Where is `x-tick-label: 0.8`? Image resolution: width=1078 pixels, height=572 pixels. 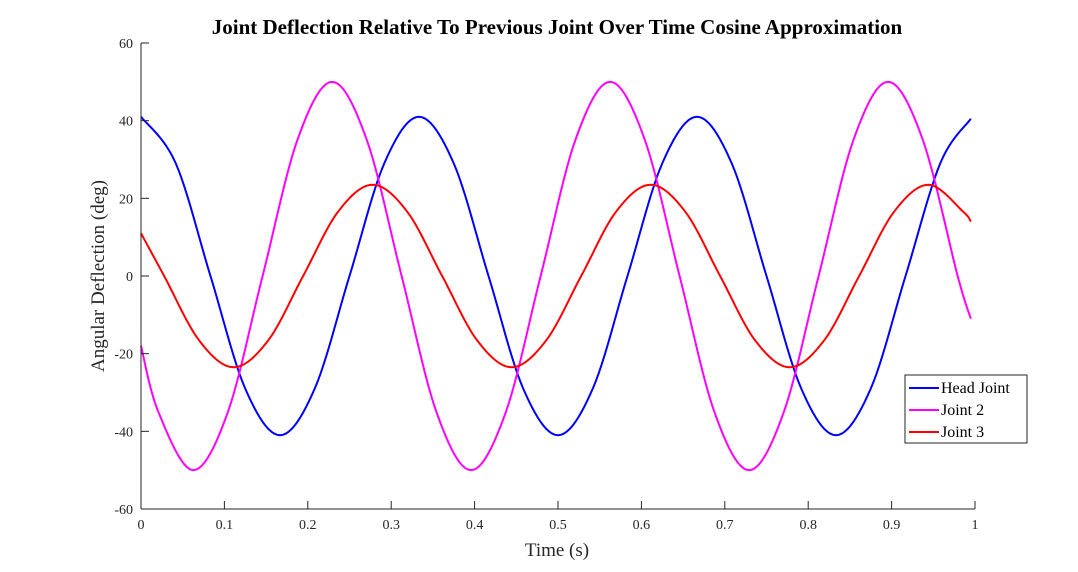 x-tick-label: 0.8 is located at coordinates (808, 525).